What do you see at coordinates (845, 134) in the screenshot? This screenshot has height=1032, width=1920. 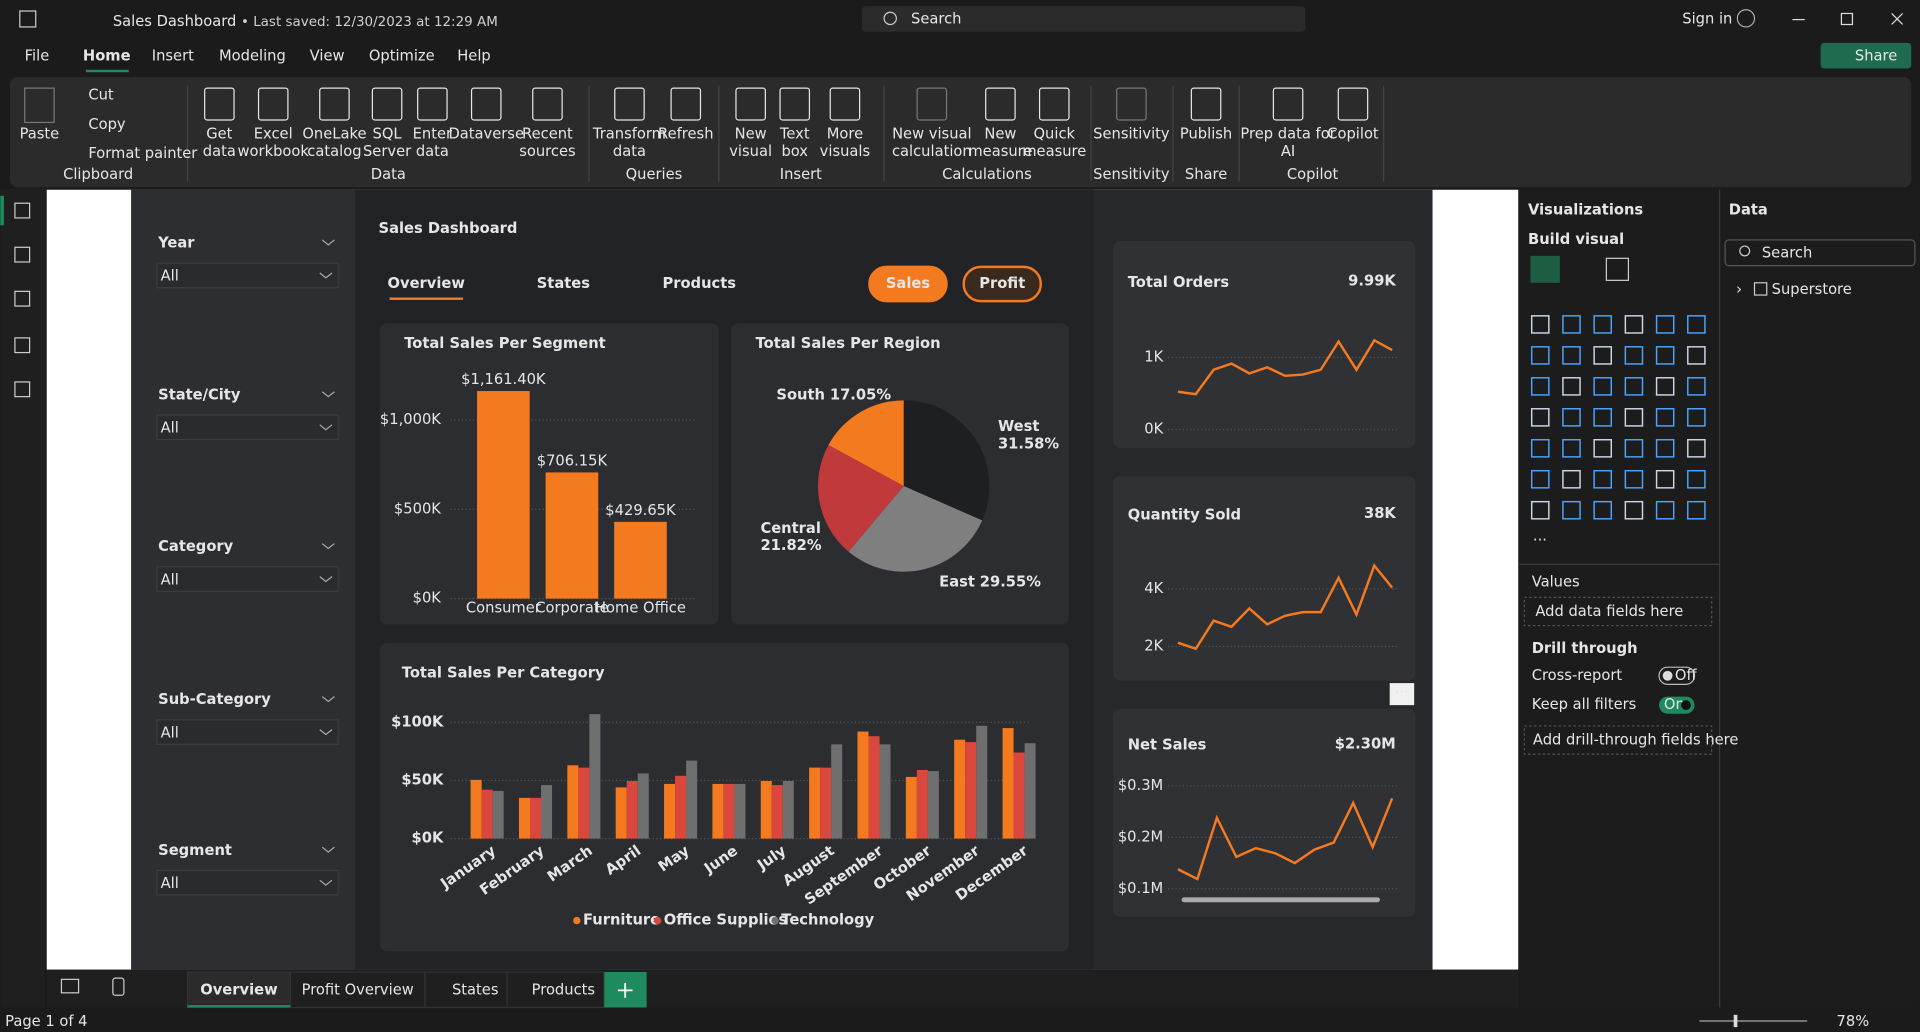 I see `ribbon-button-label: More` at bounding box center [845, 134].